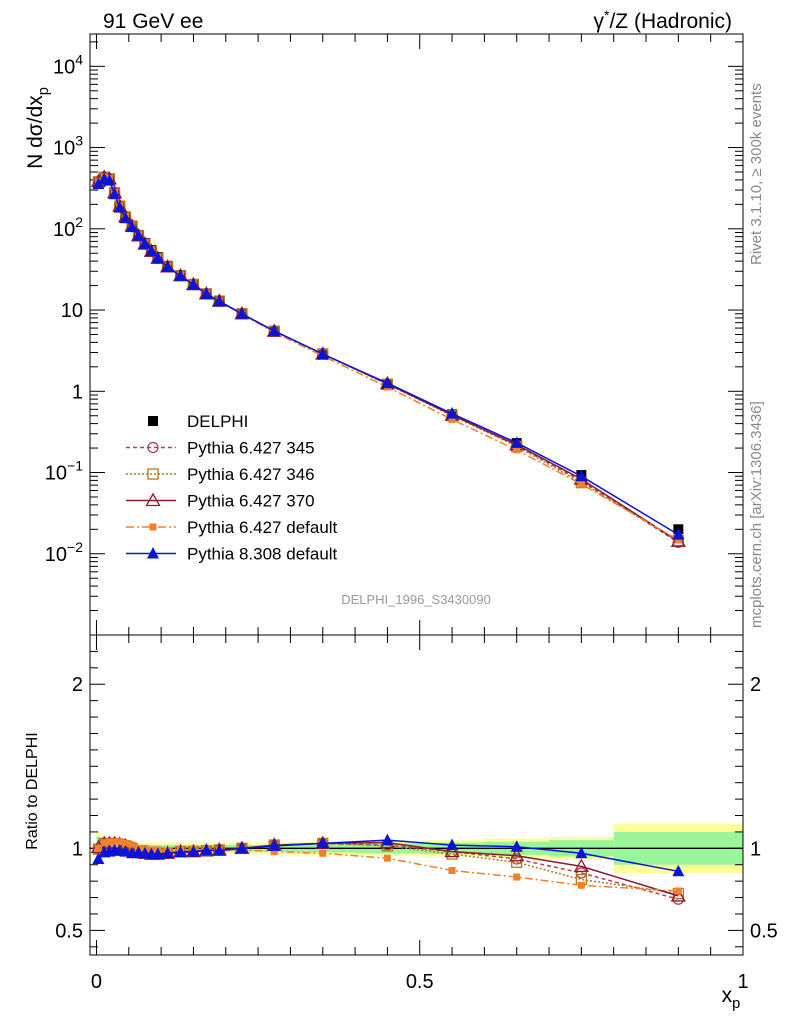 This screenshot has height=1024, width=786. I want to click on legend-entry: DELPHI, so click(198, 421).